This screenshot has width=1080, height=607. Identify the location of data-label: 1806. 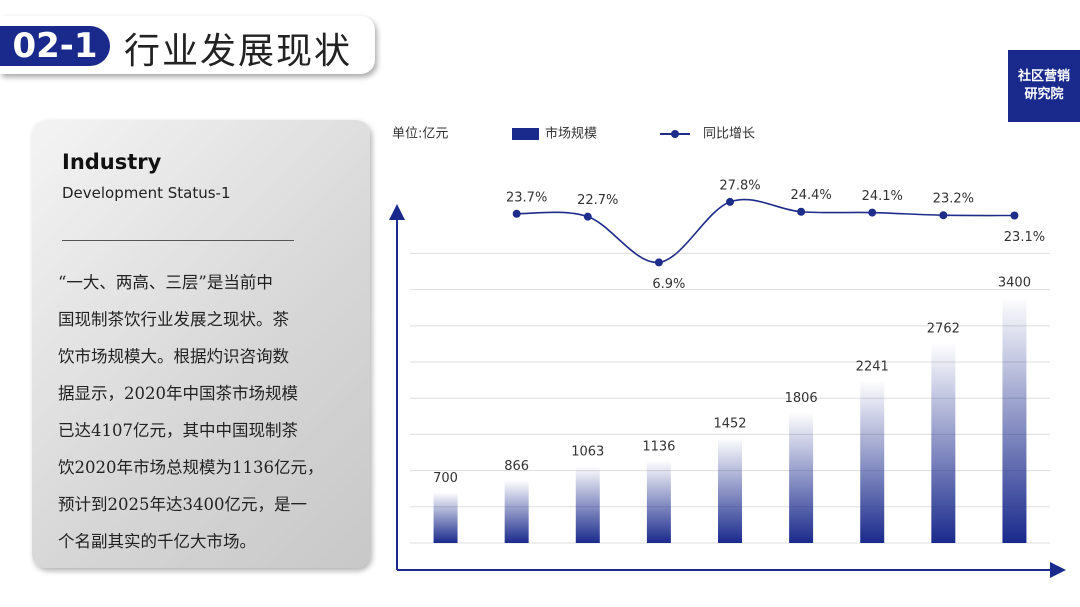
(801, 398).